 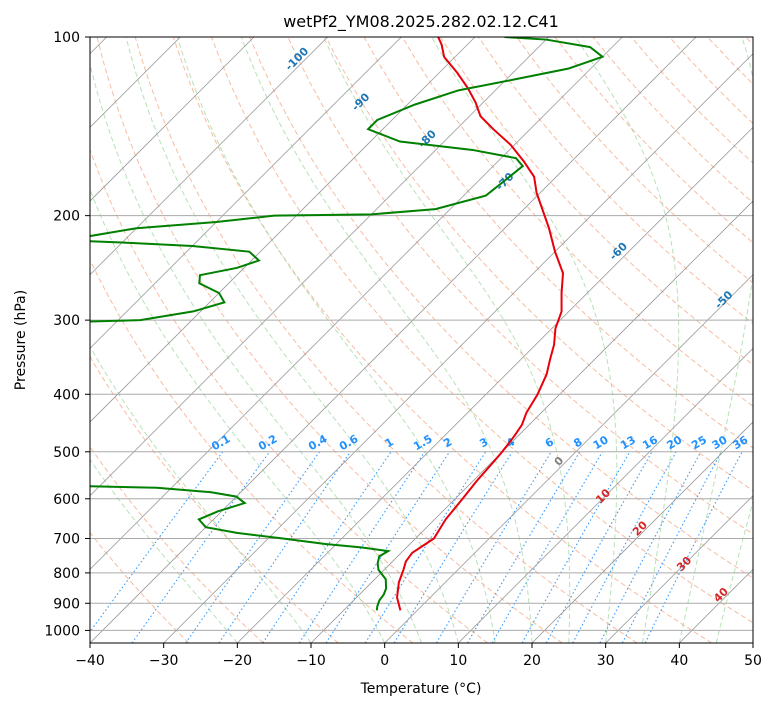 I want to click on x-tick-label: 30, so click(x=606, y=661).